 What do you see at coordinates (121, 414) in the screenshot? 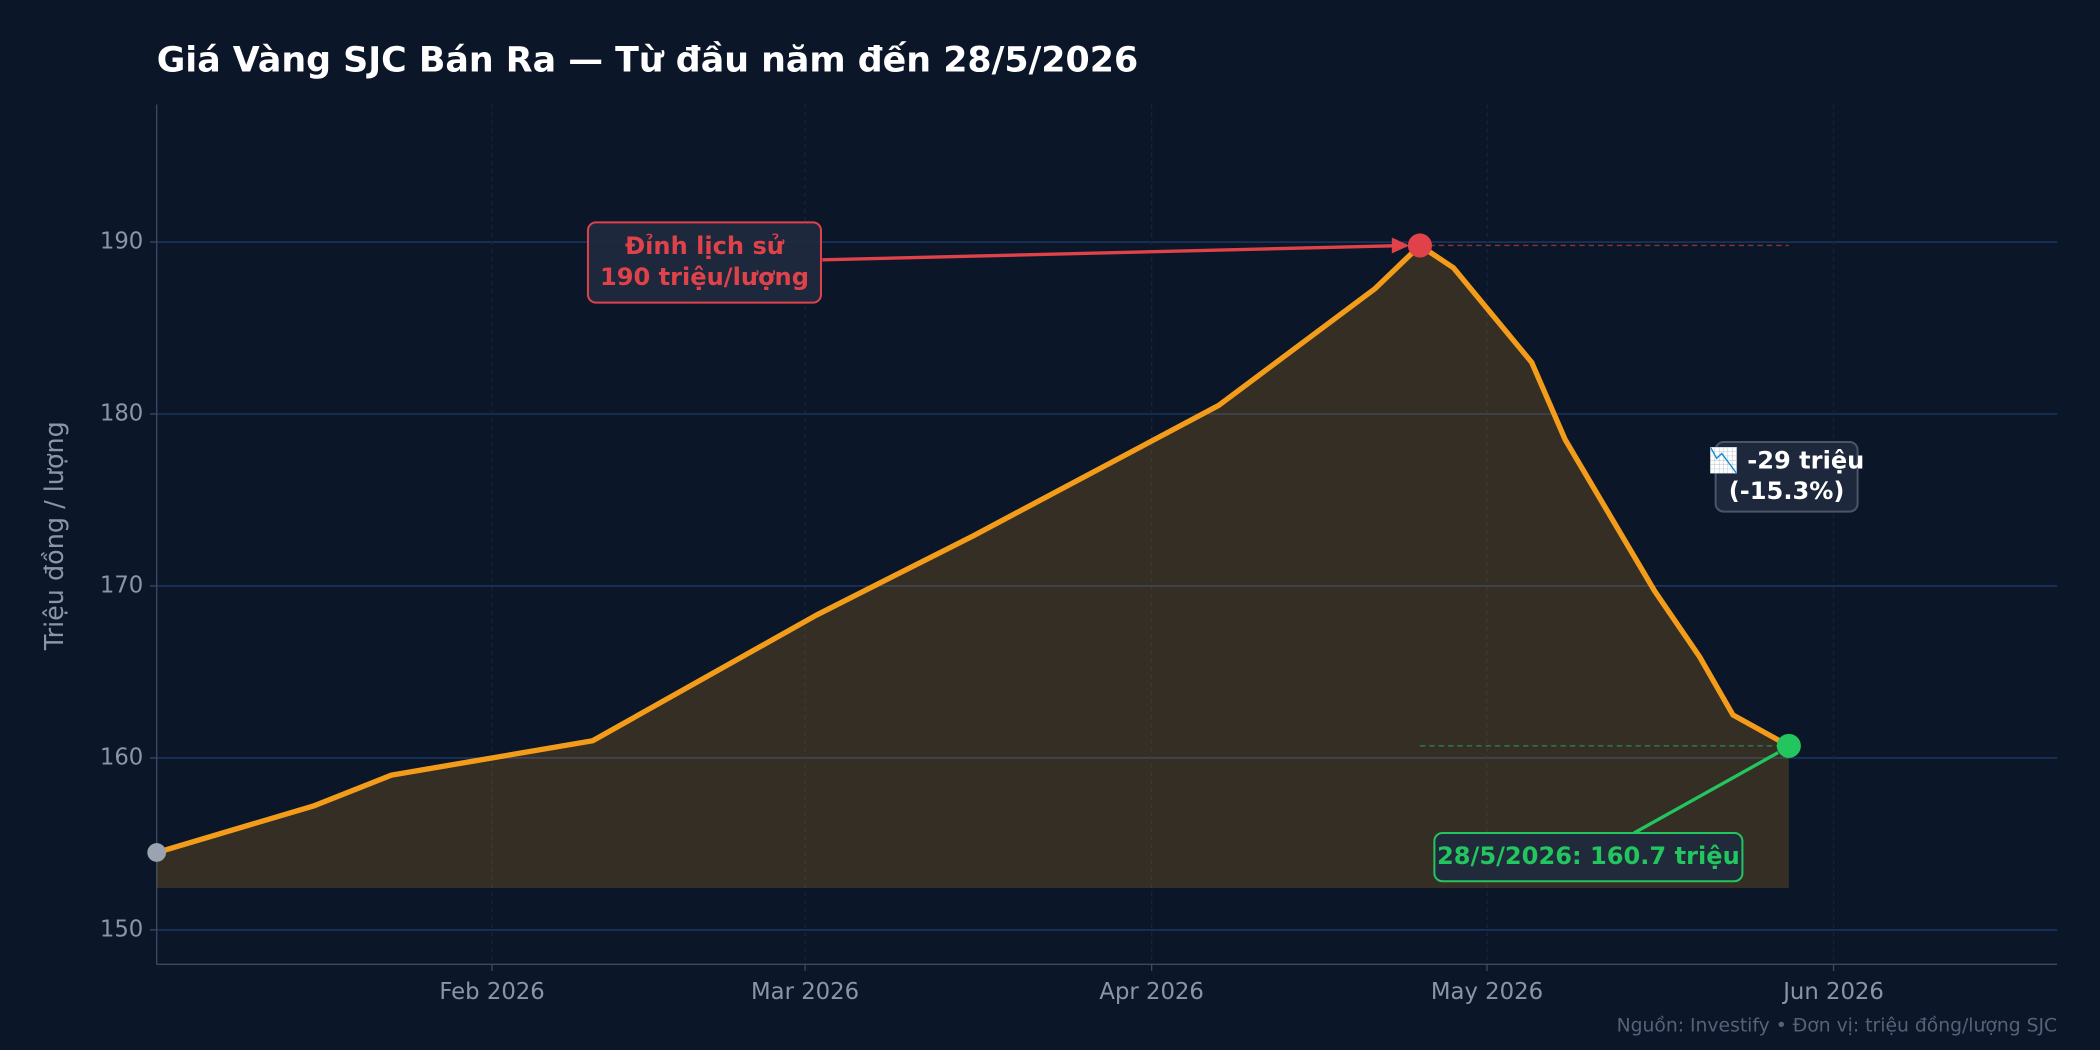
I see `y-tick-label: 180` at bounding box center [121, 414].